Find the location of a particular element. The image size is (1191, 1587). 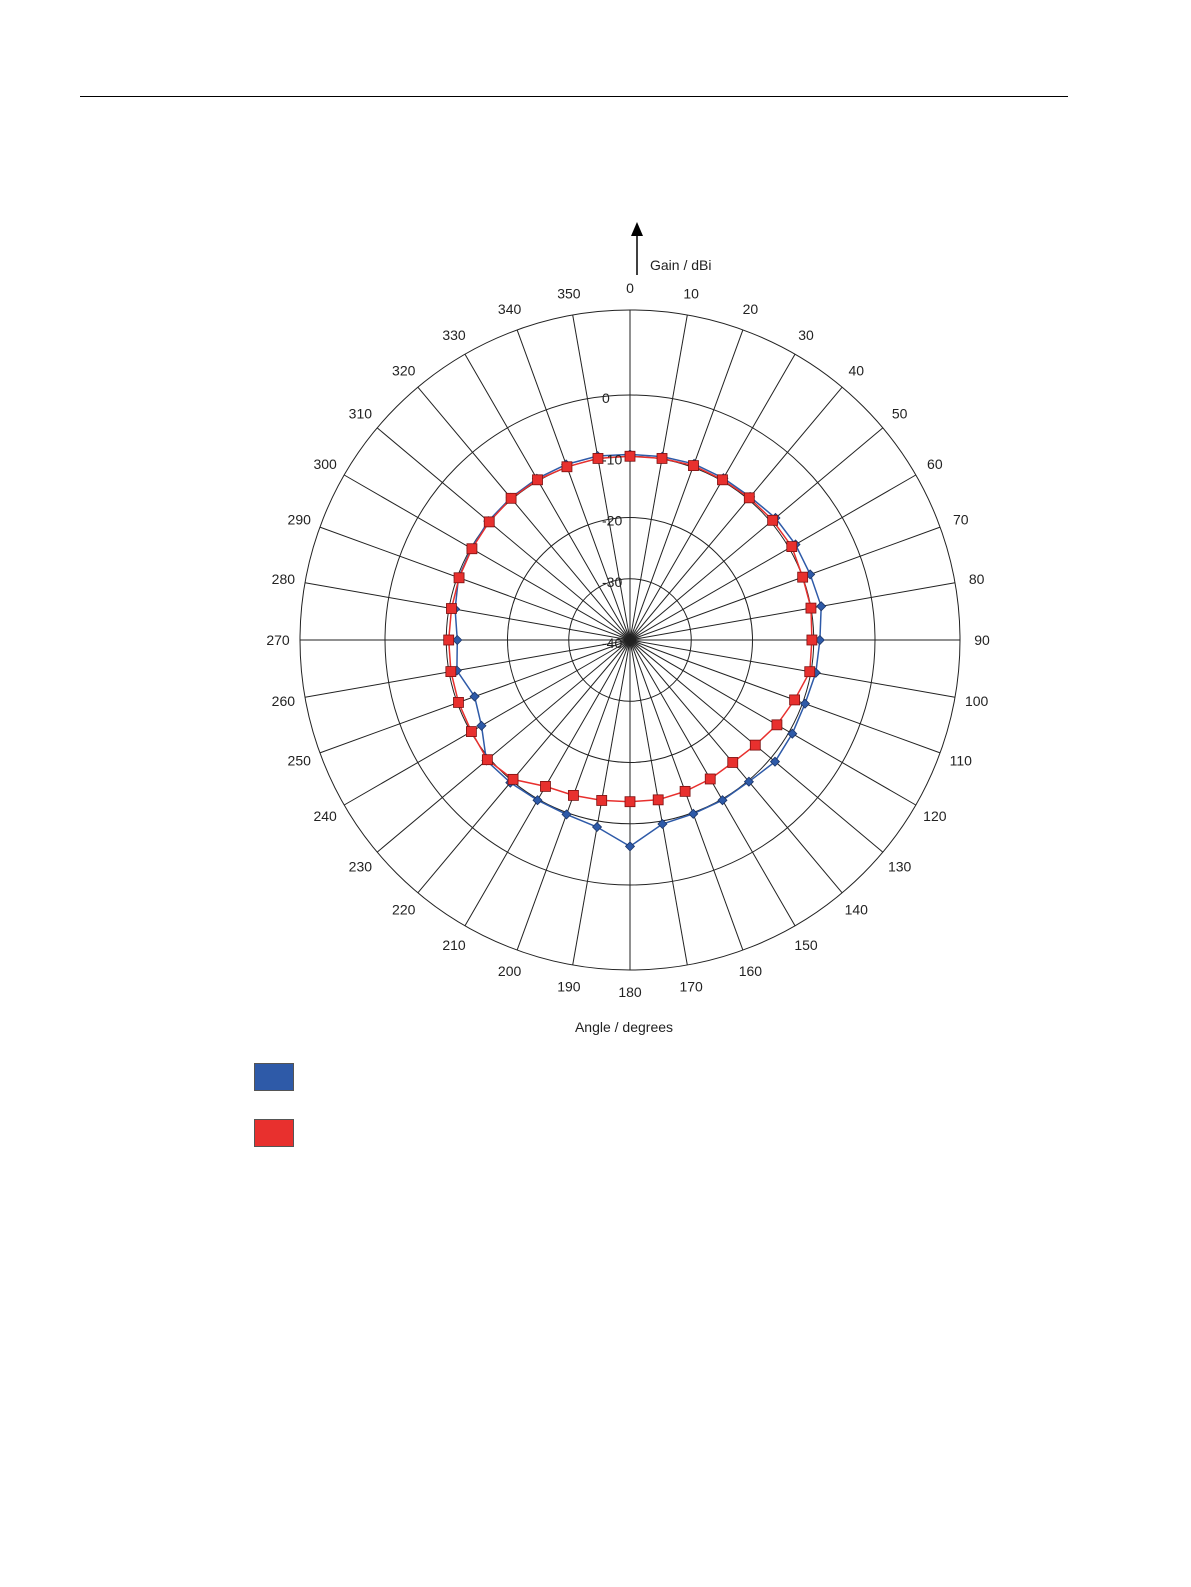

angular-tick-label: 210 is located at coordinates (454, 945).